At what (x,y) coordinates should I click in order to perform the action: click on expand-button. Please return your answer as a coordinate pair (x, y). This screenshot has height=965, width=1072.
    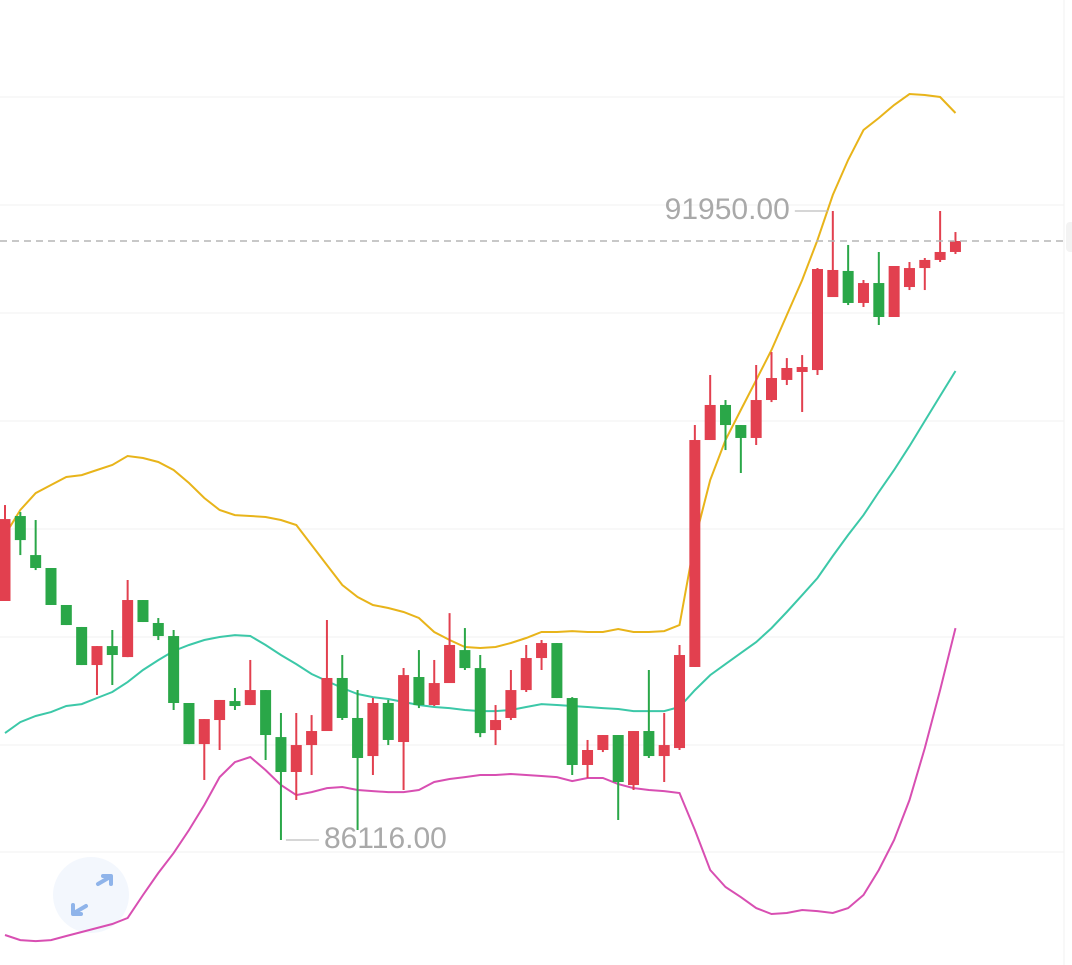
    Looking at the image, I should click on (91, 895).